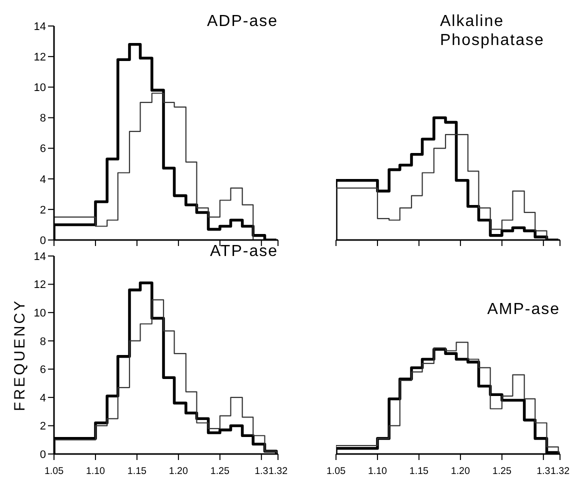  Describe the element at coordinates (242, 21) in the screenshot. I see `chart-title: ADP-ase` at that location.